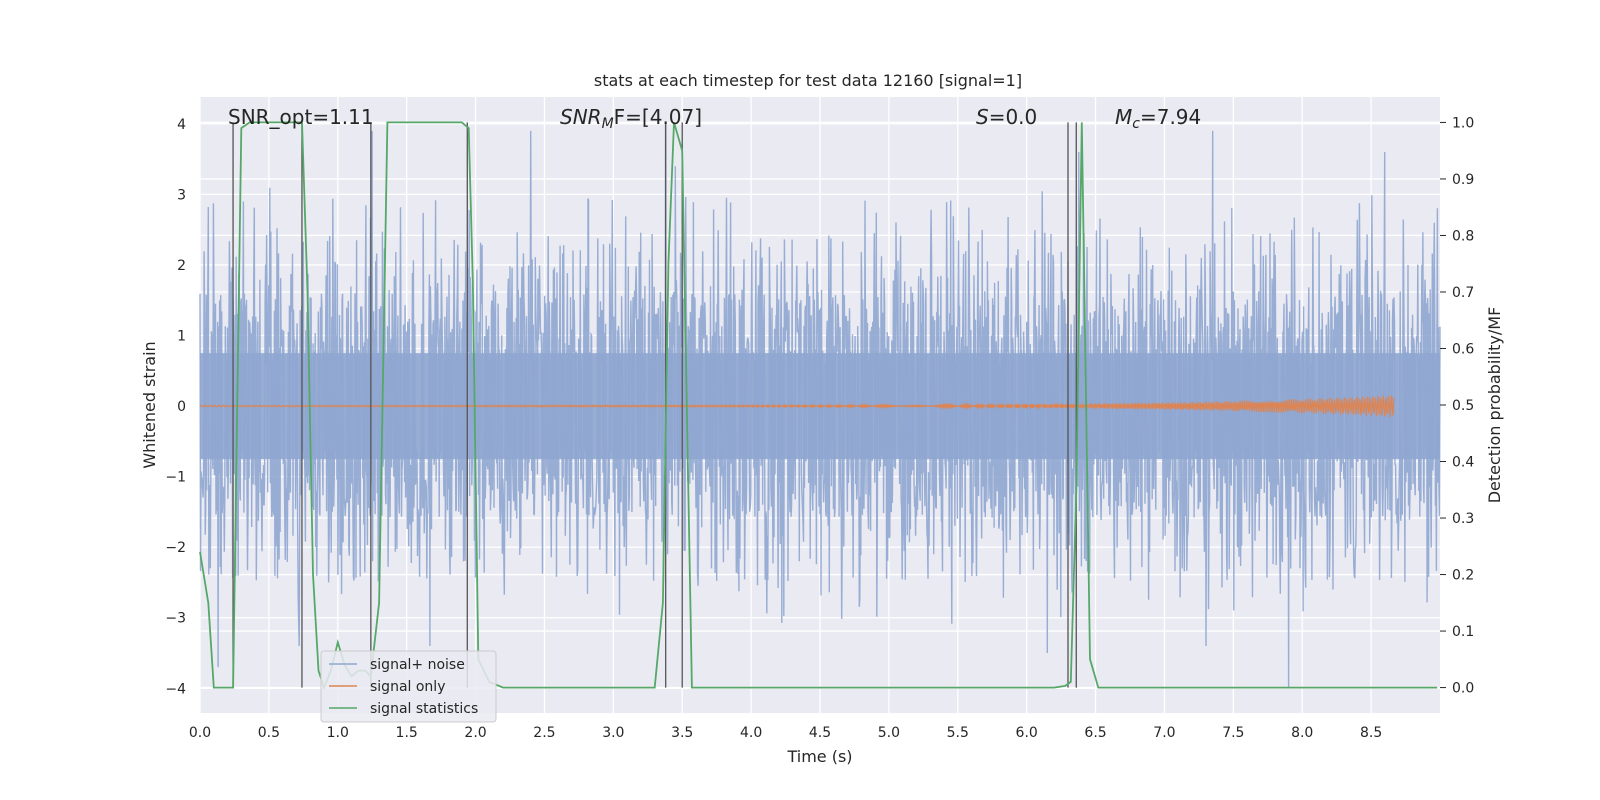 This screenshot has width=1600, height=800. What do you see at coordinates (181, 407) in the screenshot?
I see `y-tick-label: 0` at bounding box center [181, 407].